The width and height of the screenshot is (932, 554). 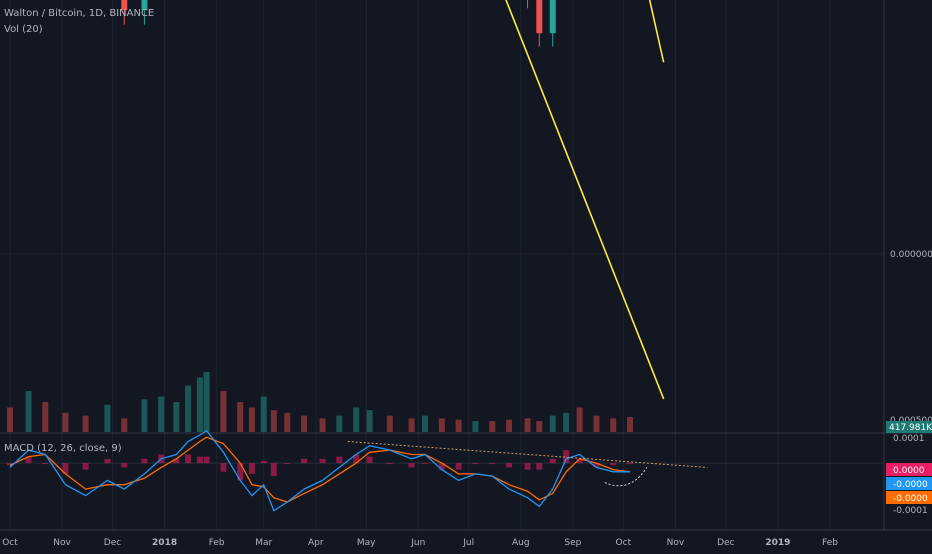 What do you see at coordinates (217, 543) in the screenshot?
I see `time-tick-label: Feb` at bounding box center [217, 543].